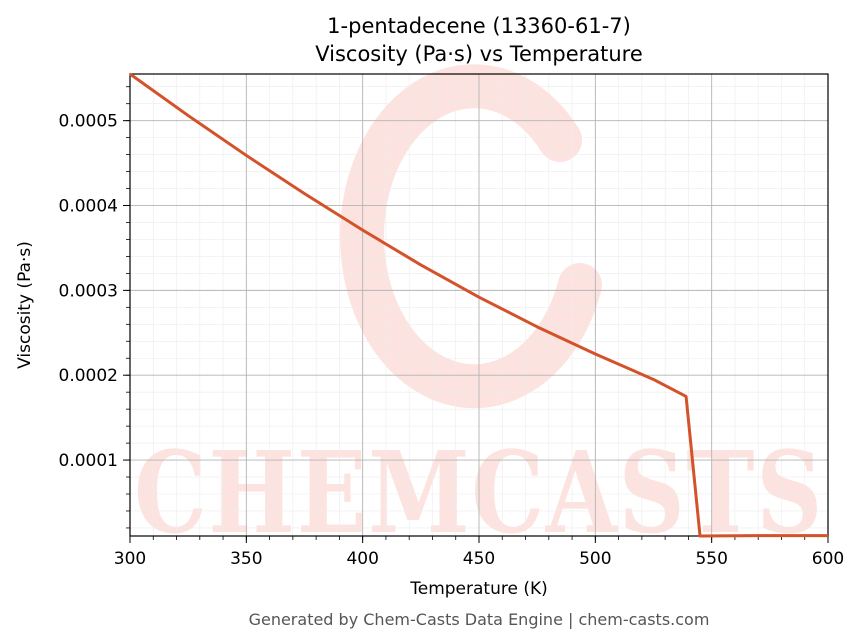 The width and height of the screenshot is (863, 644). Describe the element at coordinates (88, 376) in the screenshot. I see `y-tick-label: 0.0002` at that location.